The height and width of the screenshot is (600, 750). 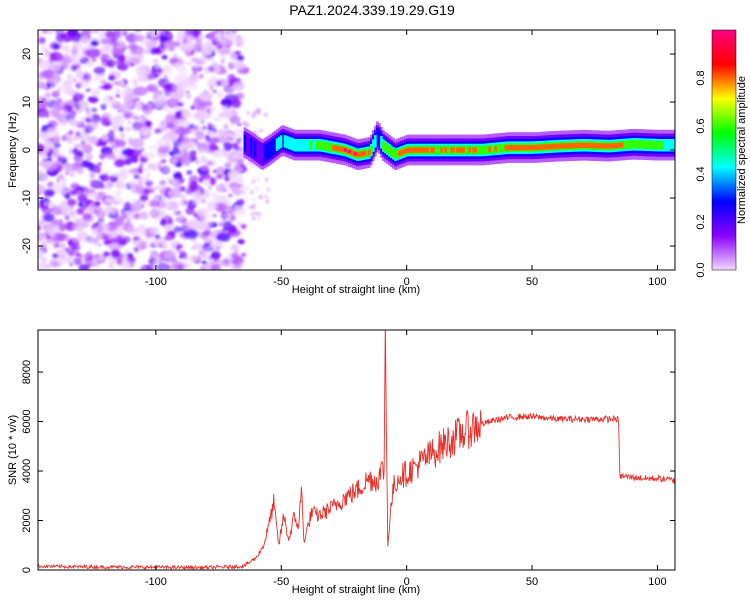 I want to click on spectrogram-ridge, so click(x=459, y=146).